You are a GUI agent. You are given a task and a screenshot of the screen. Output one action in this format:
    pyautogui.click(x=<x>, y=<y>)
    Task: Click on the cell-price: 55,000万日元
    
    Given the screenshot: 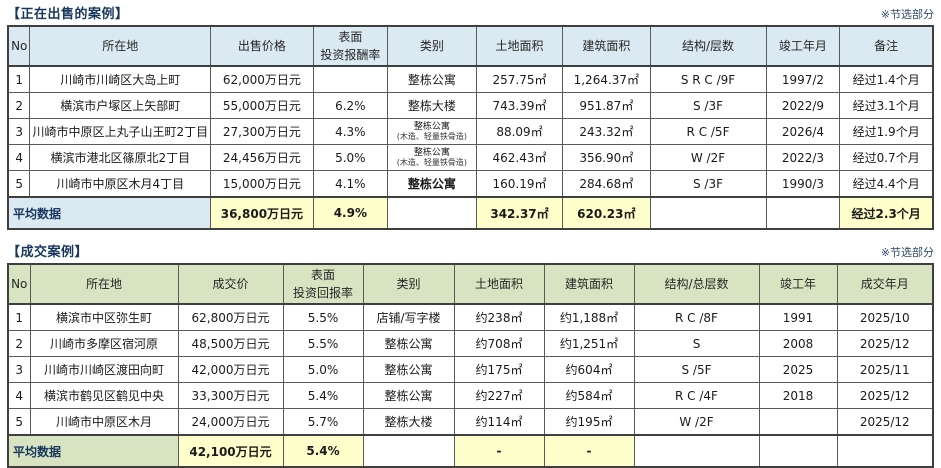 What is the action you would take?
    pyautogui.click(x=262, y=105)
    